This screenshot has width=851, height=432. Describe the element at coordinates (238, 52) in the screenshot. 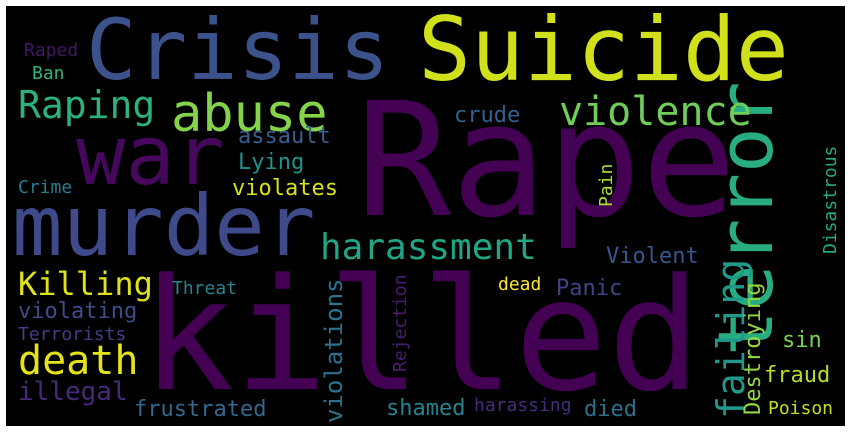

I see `word-crisis: Crisis` at that location.